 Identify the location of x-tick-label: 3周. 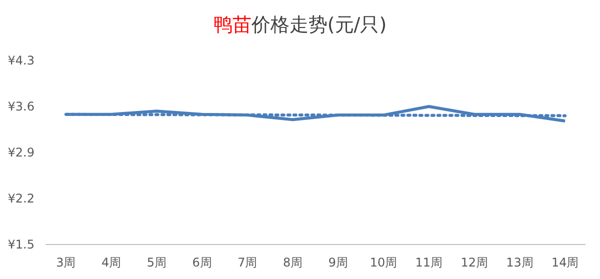
(66, 263).